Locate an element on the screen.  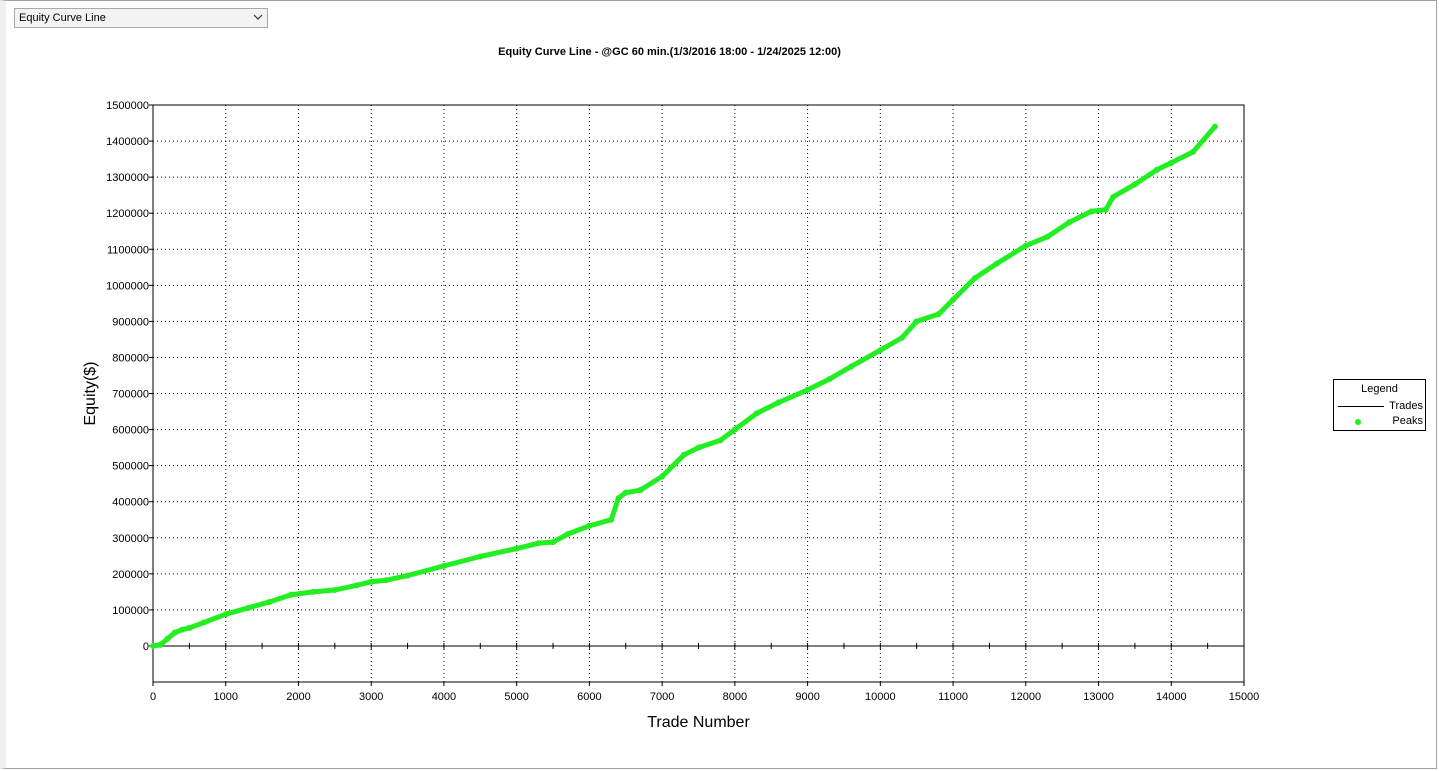
y-tick-label: 300000 is located at coordinates (130, 539).